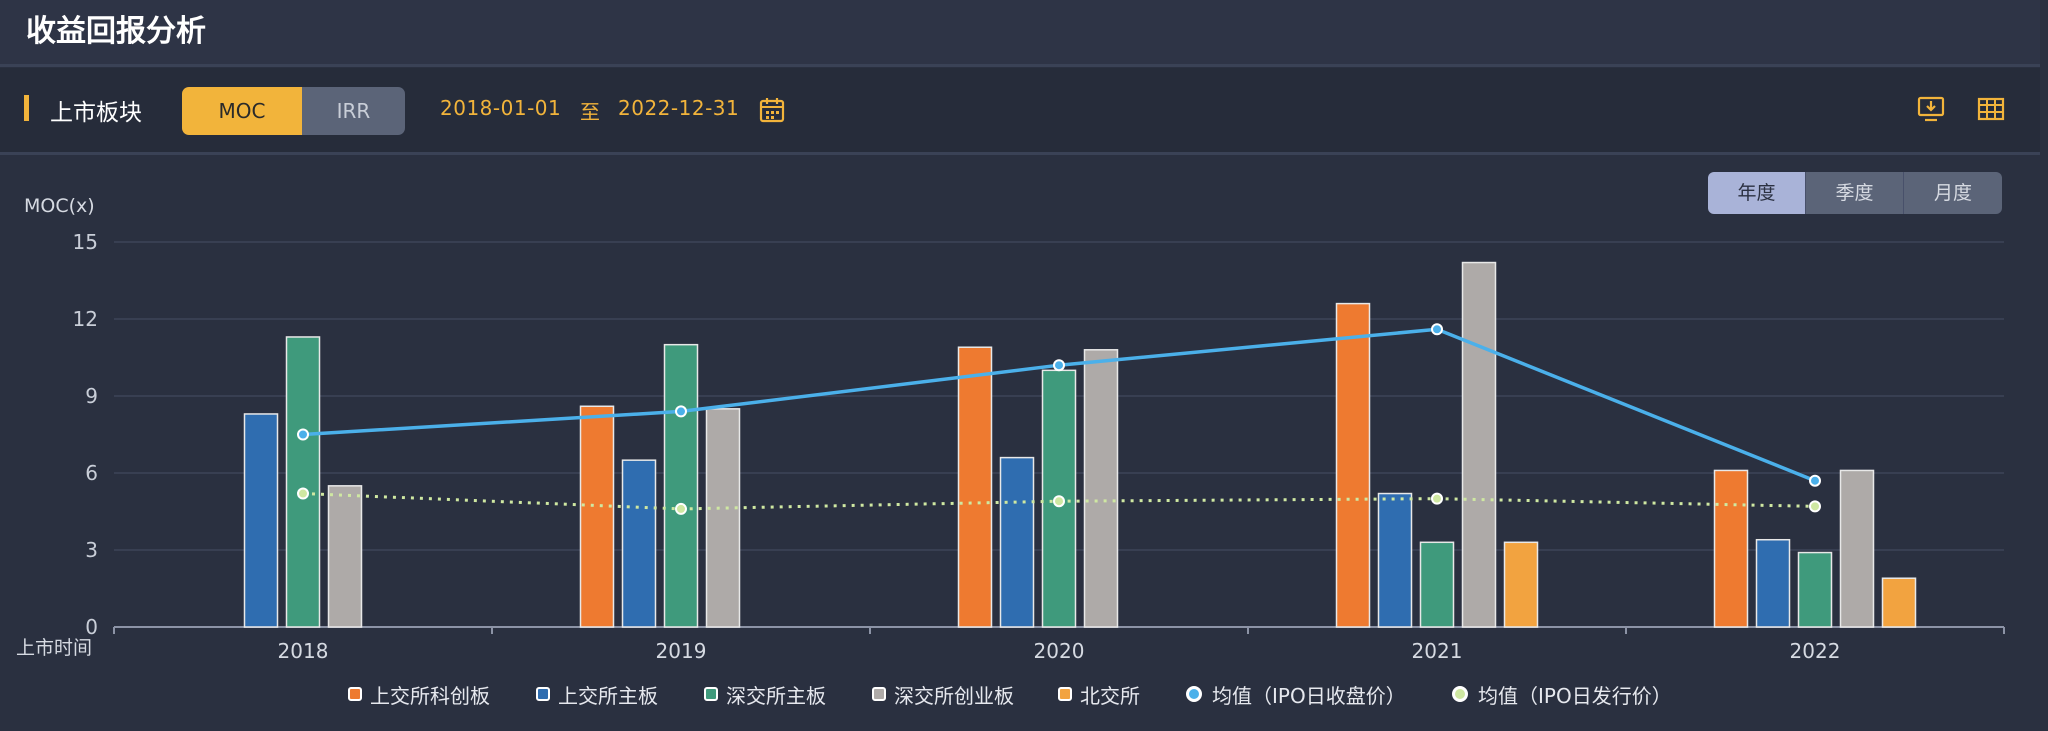 This screenshot has width=2048, height=731. What do you see at coordinates (501, 108) in the screenshot?
I see `date-start: 2018-01-01` at bounding box center [501, 108].